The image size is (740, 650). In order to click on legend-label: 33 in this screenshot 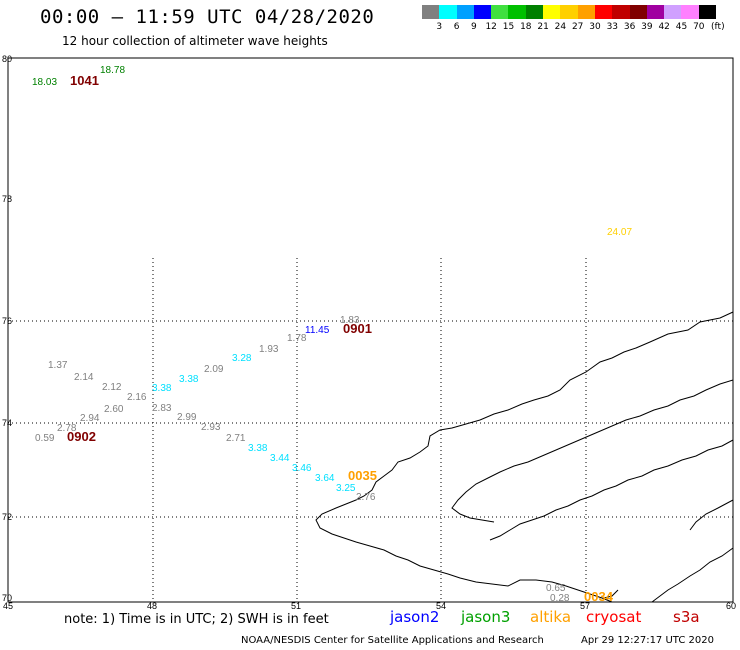, I will do `click(612, 27)`.